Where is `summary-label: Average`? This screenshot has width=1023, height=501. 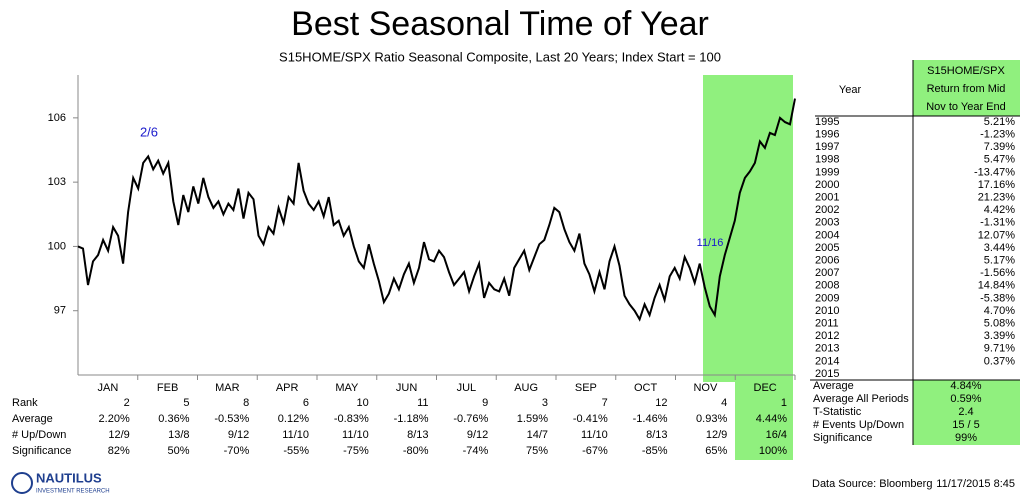
summary-label: Average is located at coordinates (833, 386).